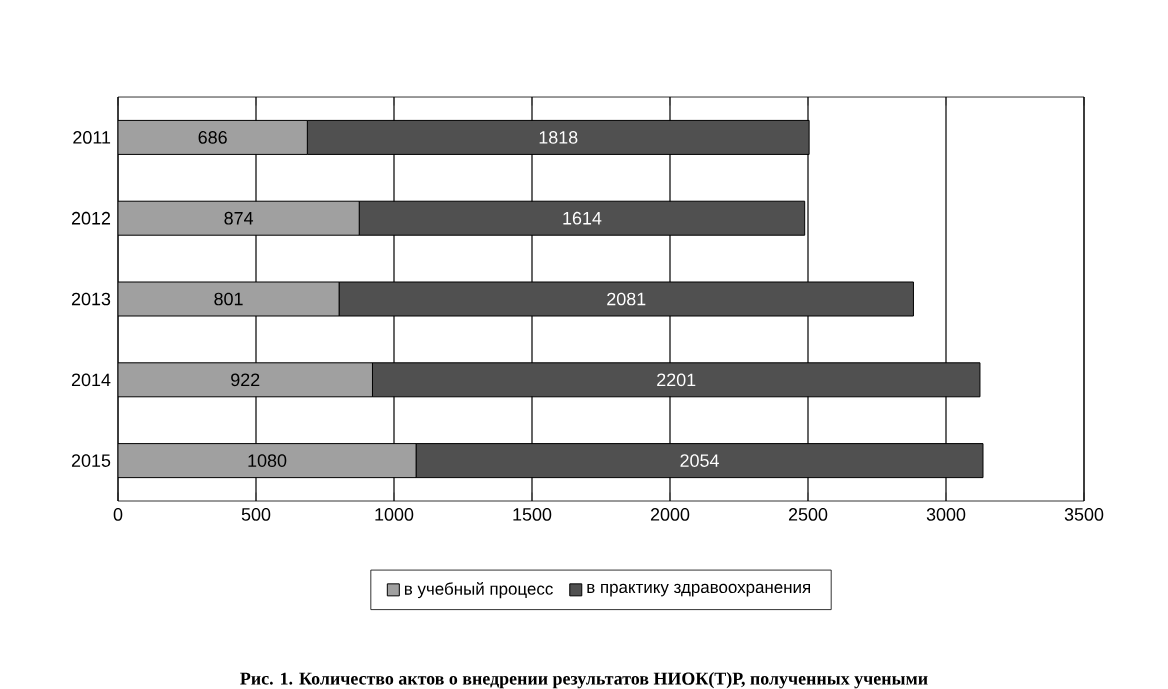 This screenshot has height=689, width=1168. What do you see at coordinates (394, 514) in the screenshot?
I see `x-tick-label: 1000` at bounding box center [394, 514].